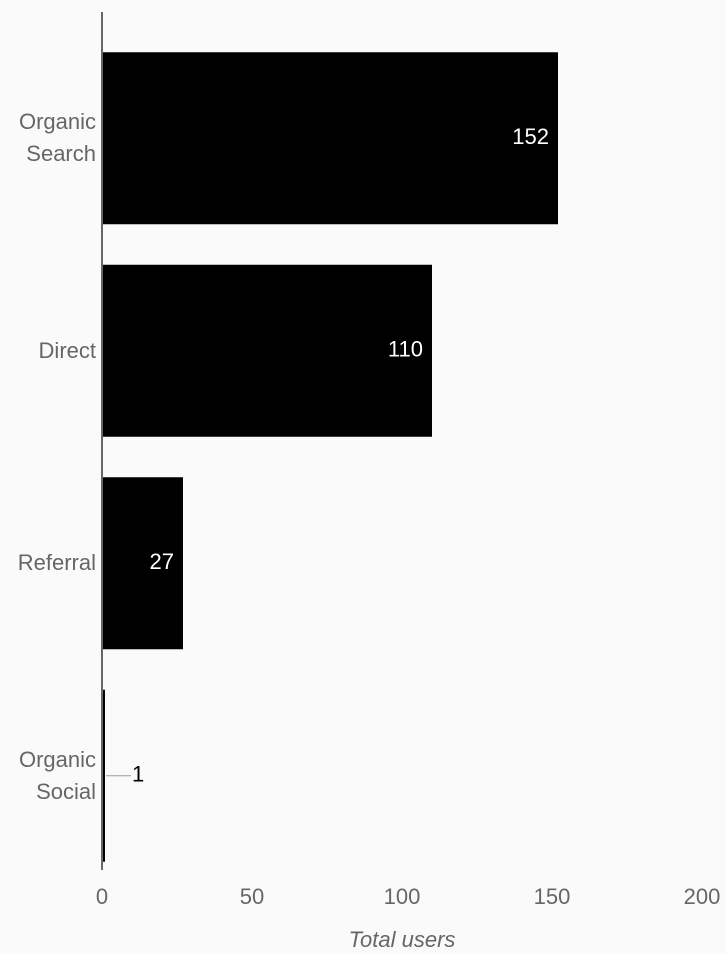 The width and height of the screenshot is (726, 954). I want to click on x-tick-label: 100, so click(402, 896).